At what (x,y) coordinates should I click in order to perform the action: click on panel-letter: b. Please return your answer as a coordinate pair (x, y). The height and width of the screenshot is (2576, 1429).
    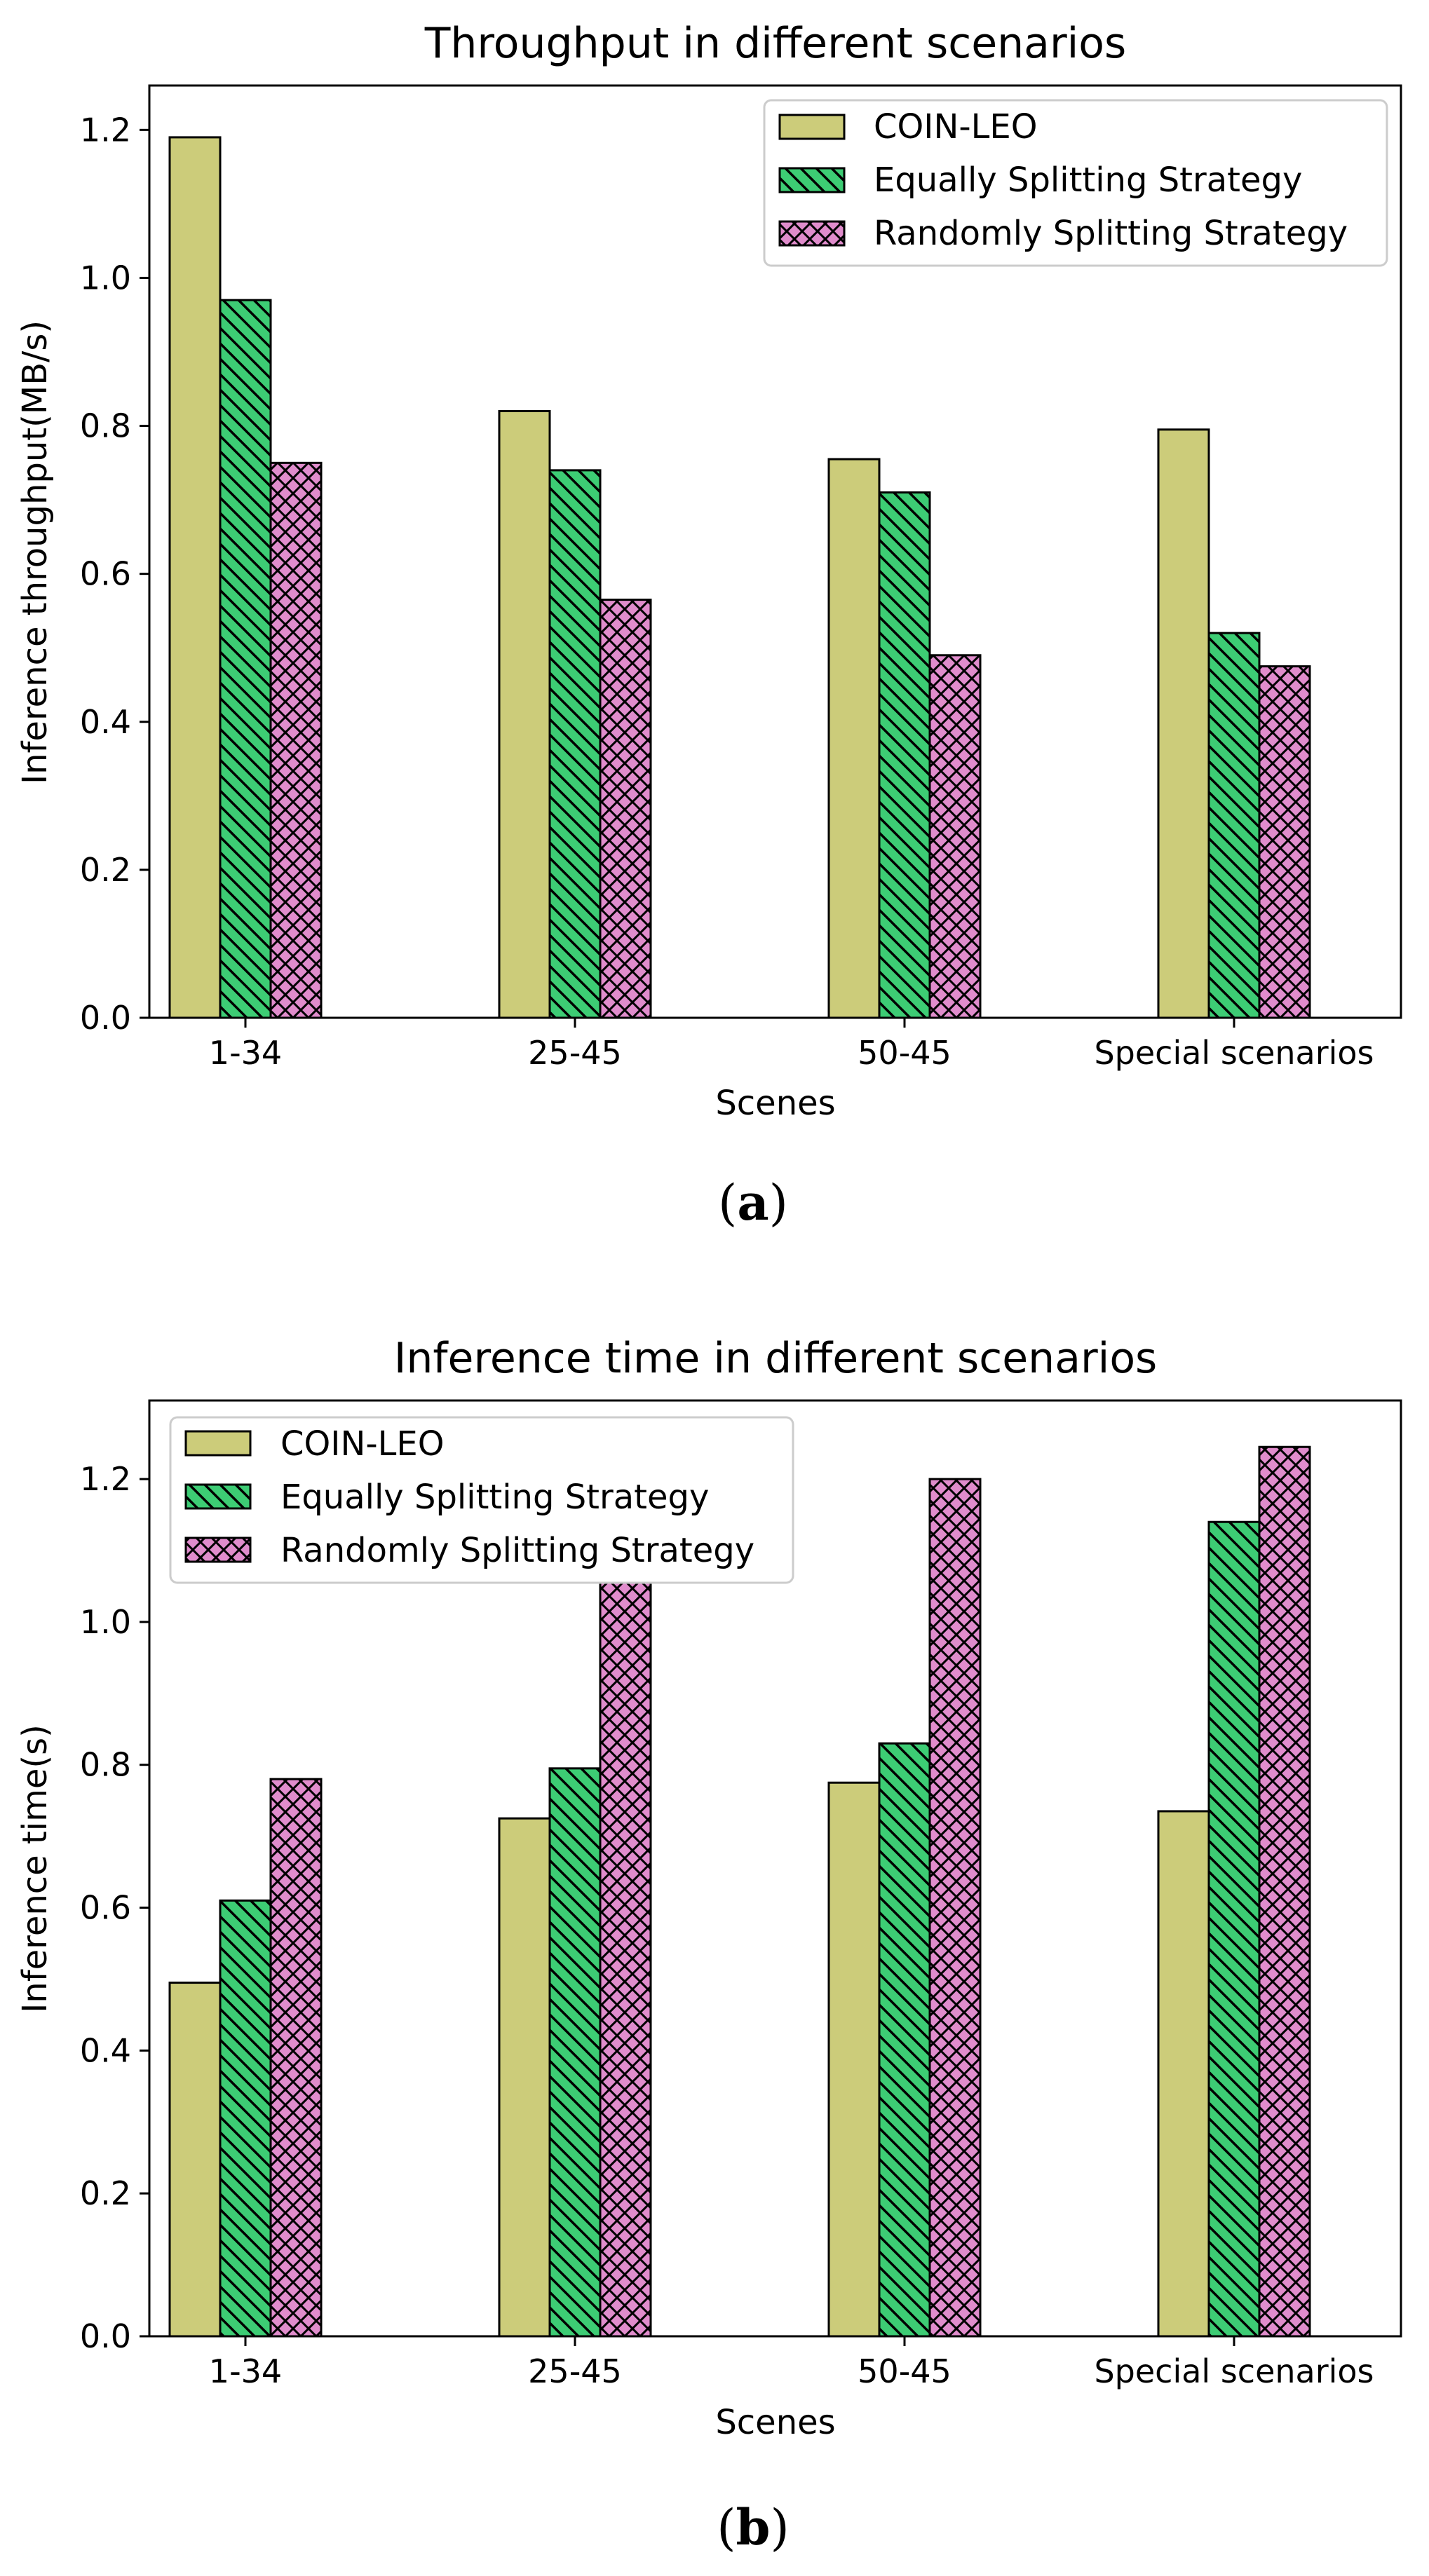
    Looking at the image, I should click on (753, 2527).